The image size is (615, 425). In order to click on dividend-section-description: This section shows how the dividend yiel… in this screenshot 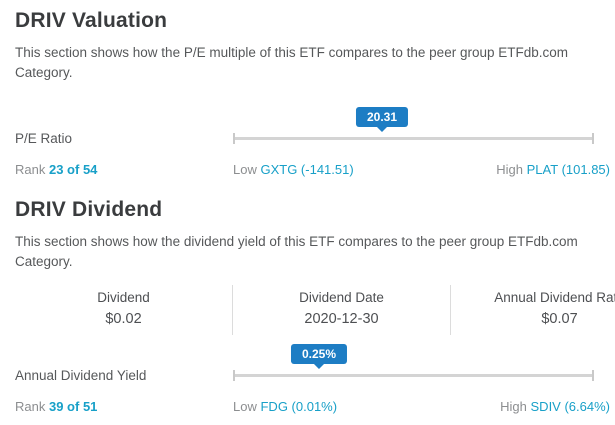, I will do `click(296, 251)`.